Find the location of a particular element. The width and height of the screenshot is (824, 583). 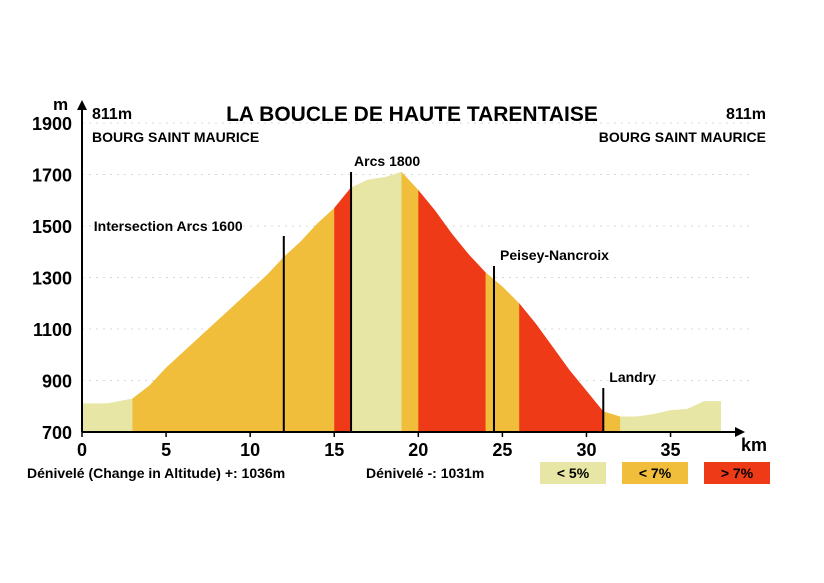

x-tick-label: 15 is located at coordinates (334, 450).